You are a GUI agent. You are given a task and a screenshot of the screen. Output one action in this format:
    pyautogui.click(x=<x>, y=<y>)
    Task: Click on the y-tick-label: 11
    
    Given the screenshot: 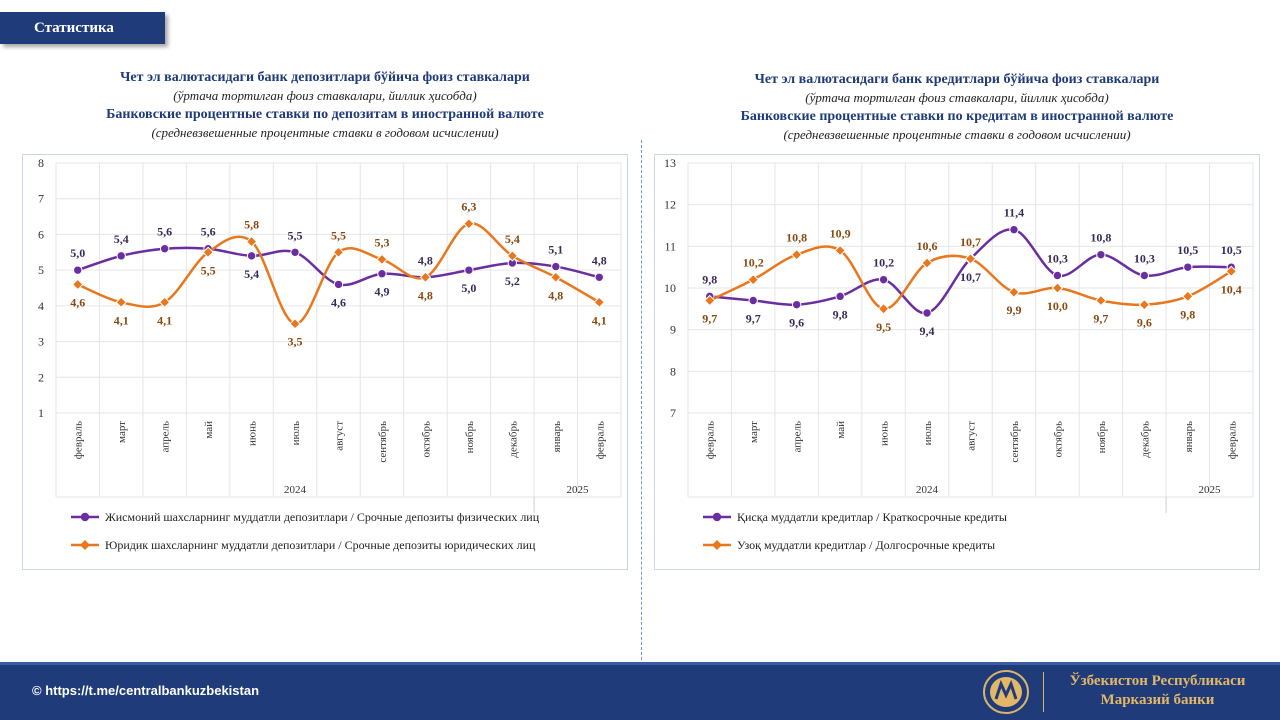 What is the action you would take?
    pyautogui.click(x=670, y=246)
    